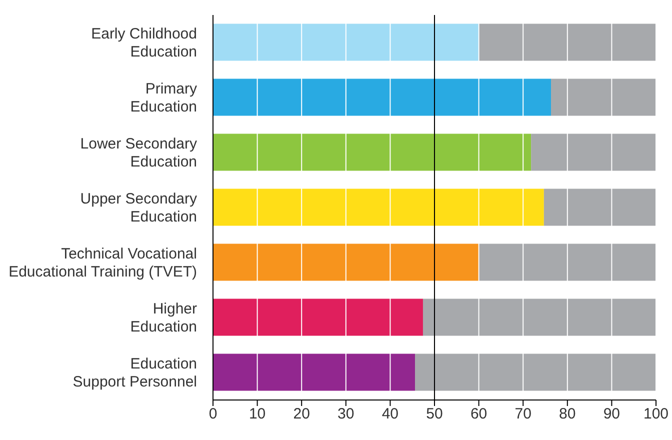 The height and width of the screenshot is (440, 672). Describe the element at coordinates (523, 414) in the screenshot. I see `x-tick-label: 70` at that location.